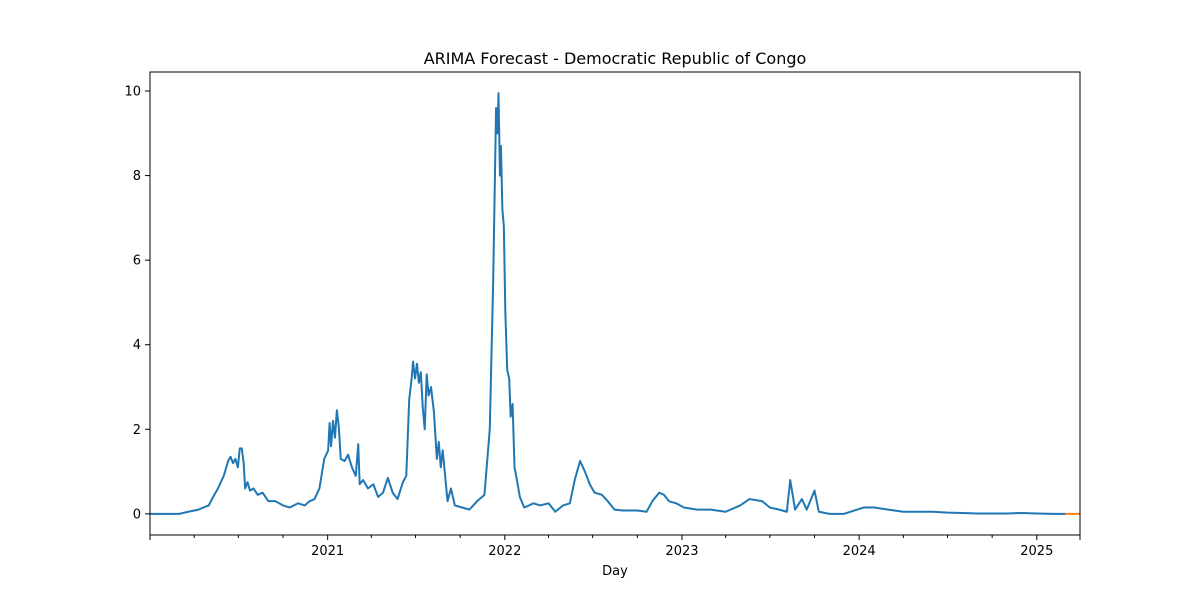 Image resolution: width=1200 pixels, height=600 pixels. What do you see at coordinates (137, 176) in the screenshot?
I see `y-tick-label: 8` at bounding box center [137, 176].